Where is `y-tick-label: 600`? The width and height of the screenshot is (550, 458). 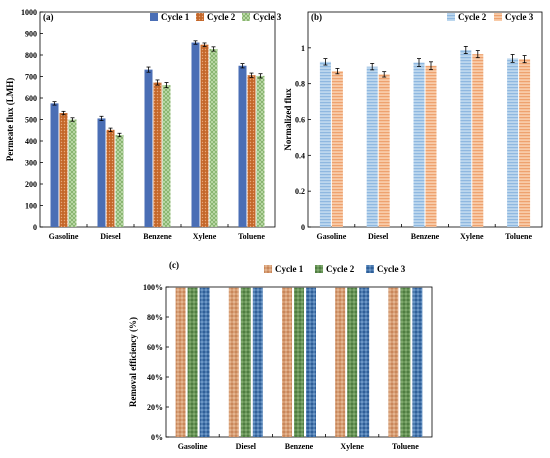
y-tick-label: 600 is located at coordinates (31, 98).